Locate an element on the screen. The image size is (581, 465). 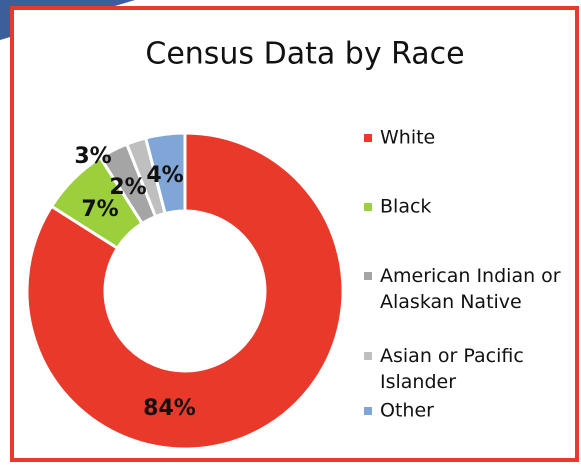
data-label: 2% is located at coordinates (127, 187).